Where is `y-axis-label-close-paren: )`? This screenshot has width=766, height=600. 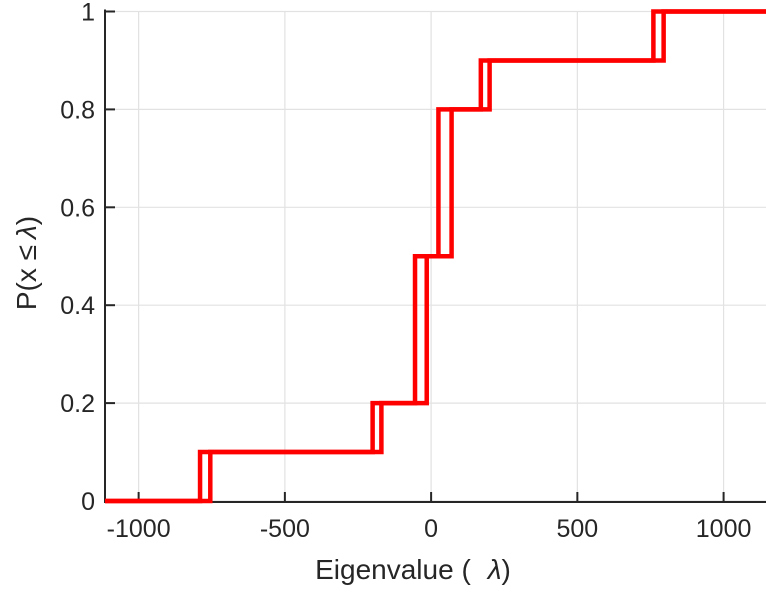 y-axis-label-close-paren: ) is located at coordinates (26, 220).